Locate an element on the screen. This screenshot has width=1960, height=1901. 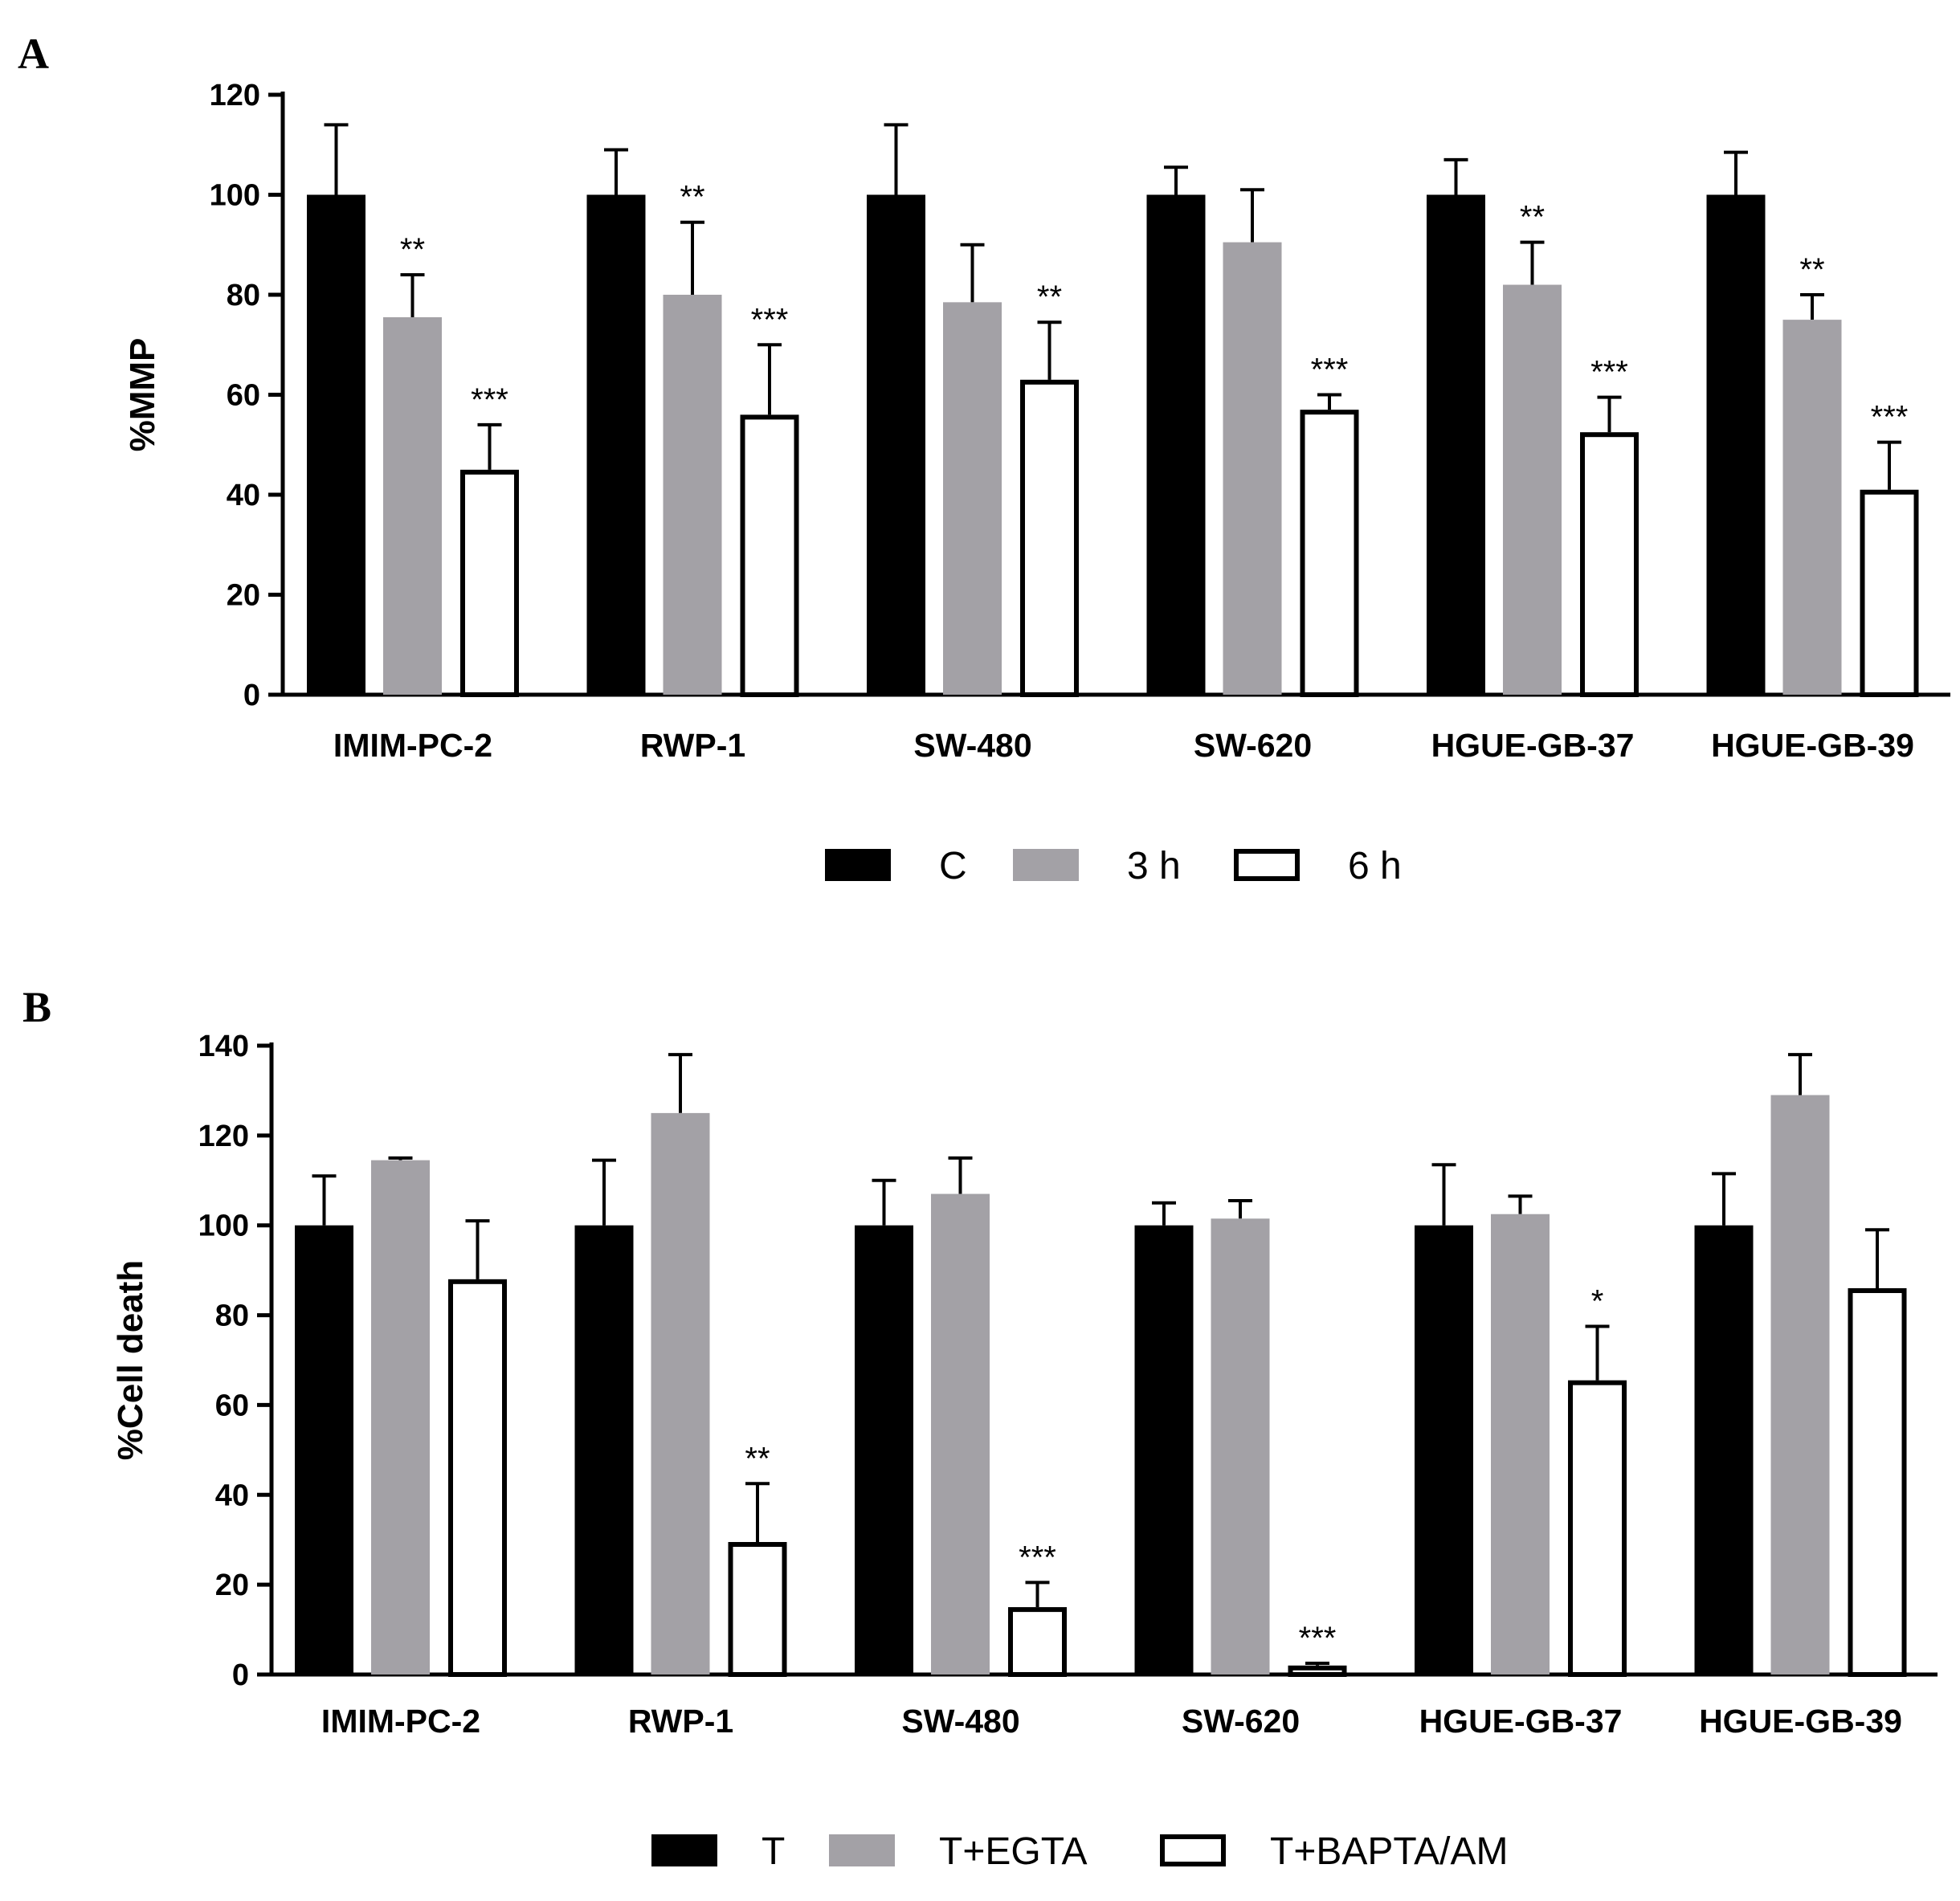
panel-b-category-label: IMIM-PC-2 is located at coordinates (401, 1721).